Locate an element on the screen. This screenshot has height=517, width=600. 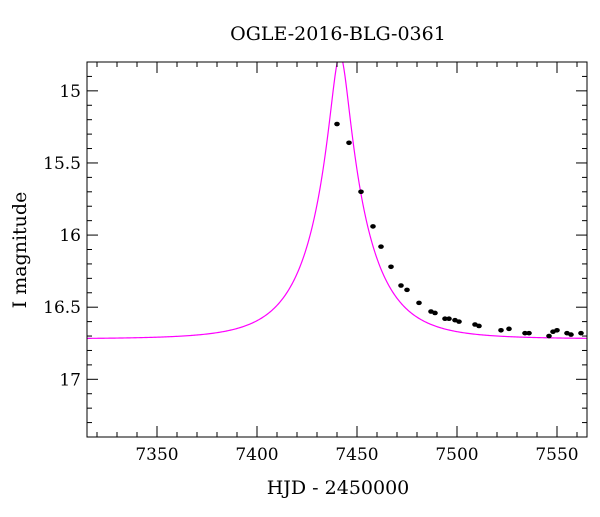
y-axis-label: I magnitude is located at coordinates (20, 250).